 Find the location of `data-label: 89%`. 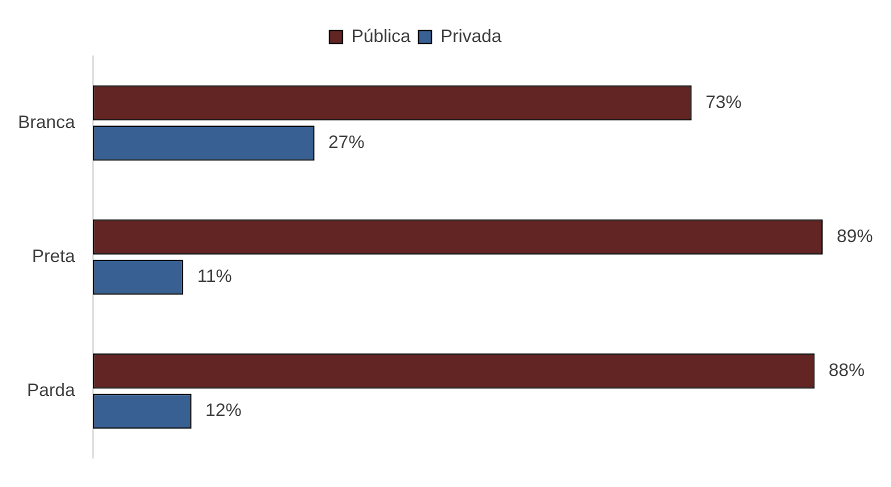

data-label: 89% is located at coordinates (854, 236).